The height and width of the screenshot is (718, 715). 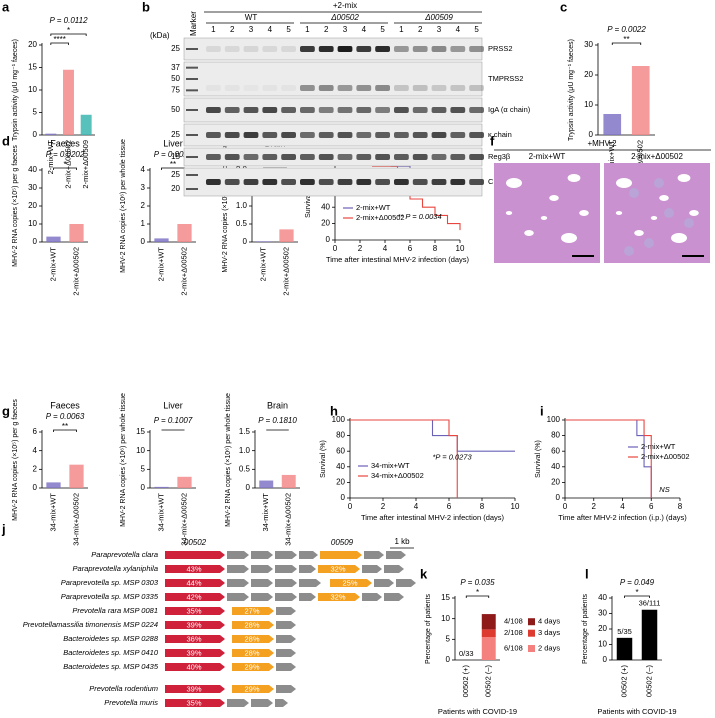 I want to click on identity: 39%, so click(x=193, y=624).